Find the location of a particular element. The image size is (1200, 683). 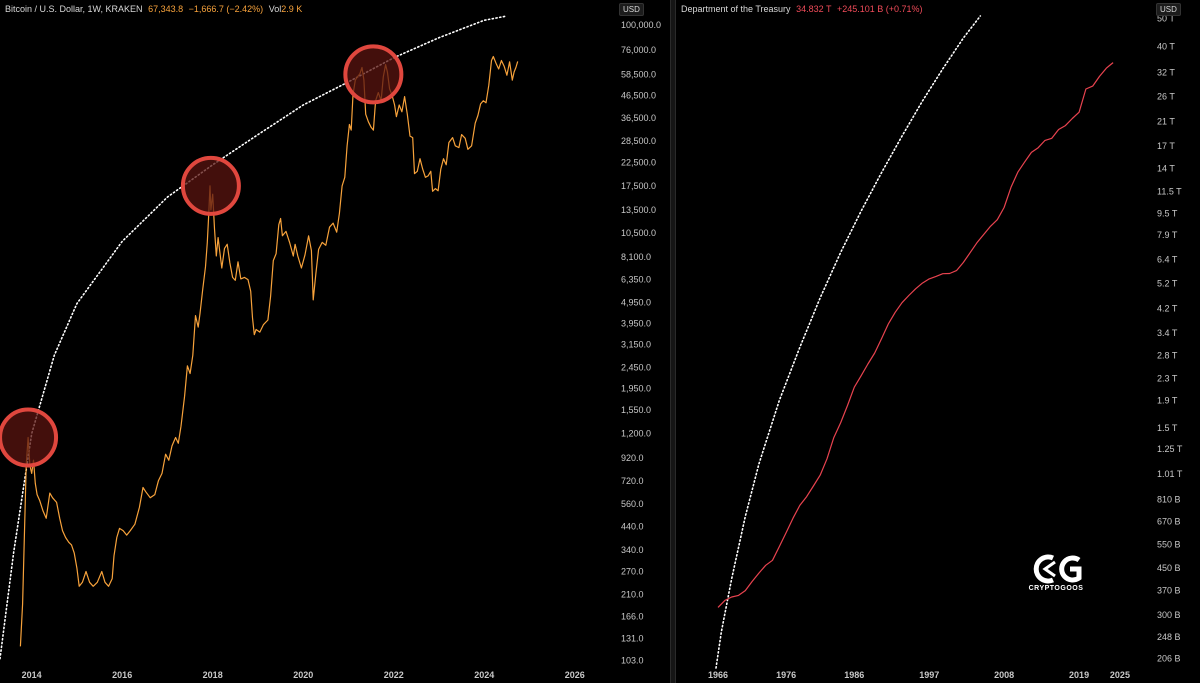

btc-x-tick-label: 2016 is located at coordinates (122, 675).